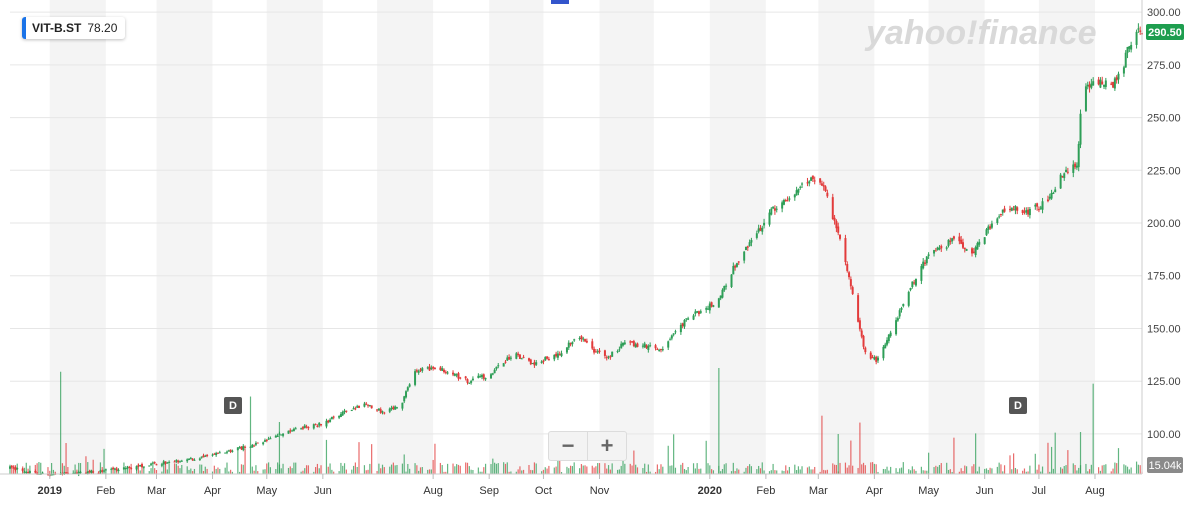 The image size is (1192, 513). I want to click on range-handle, so click(560, 2).